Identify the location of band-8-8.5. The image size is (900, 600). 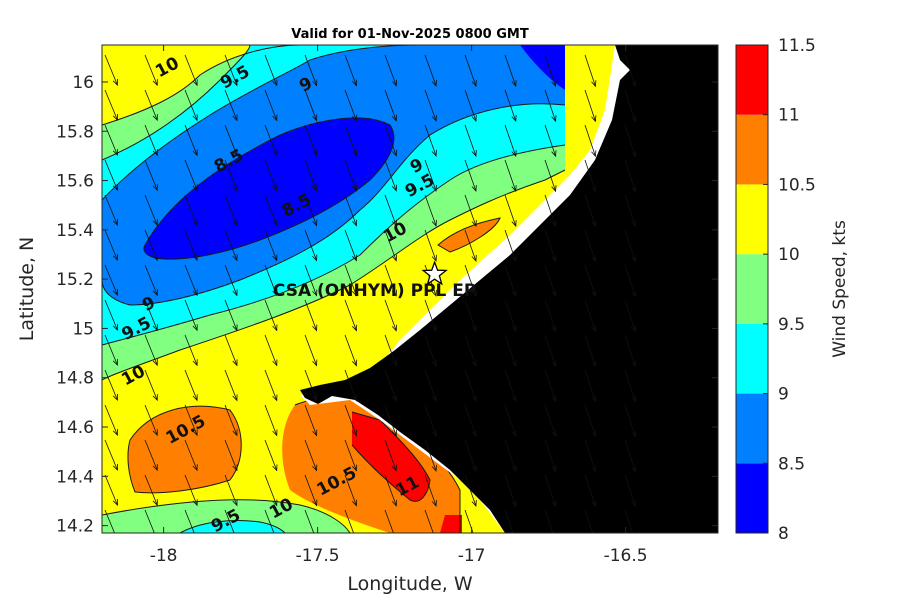
(268, 188).